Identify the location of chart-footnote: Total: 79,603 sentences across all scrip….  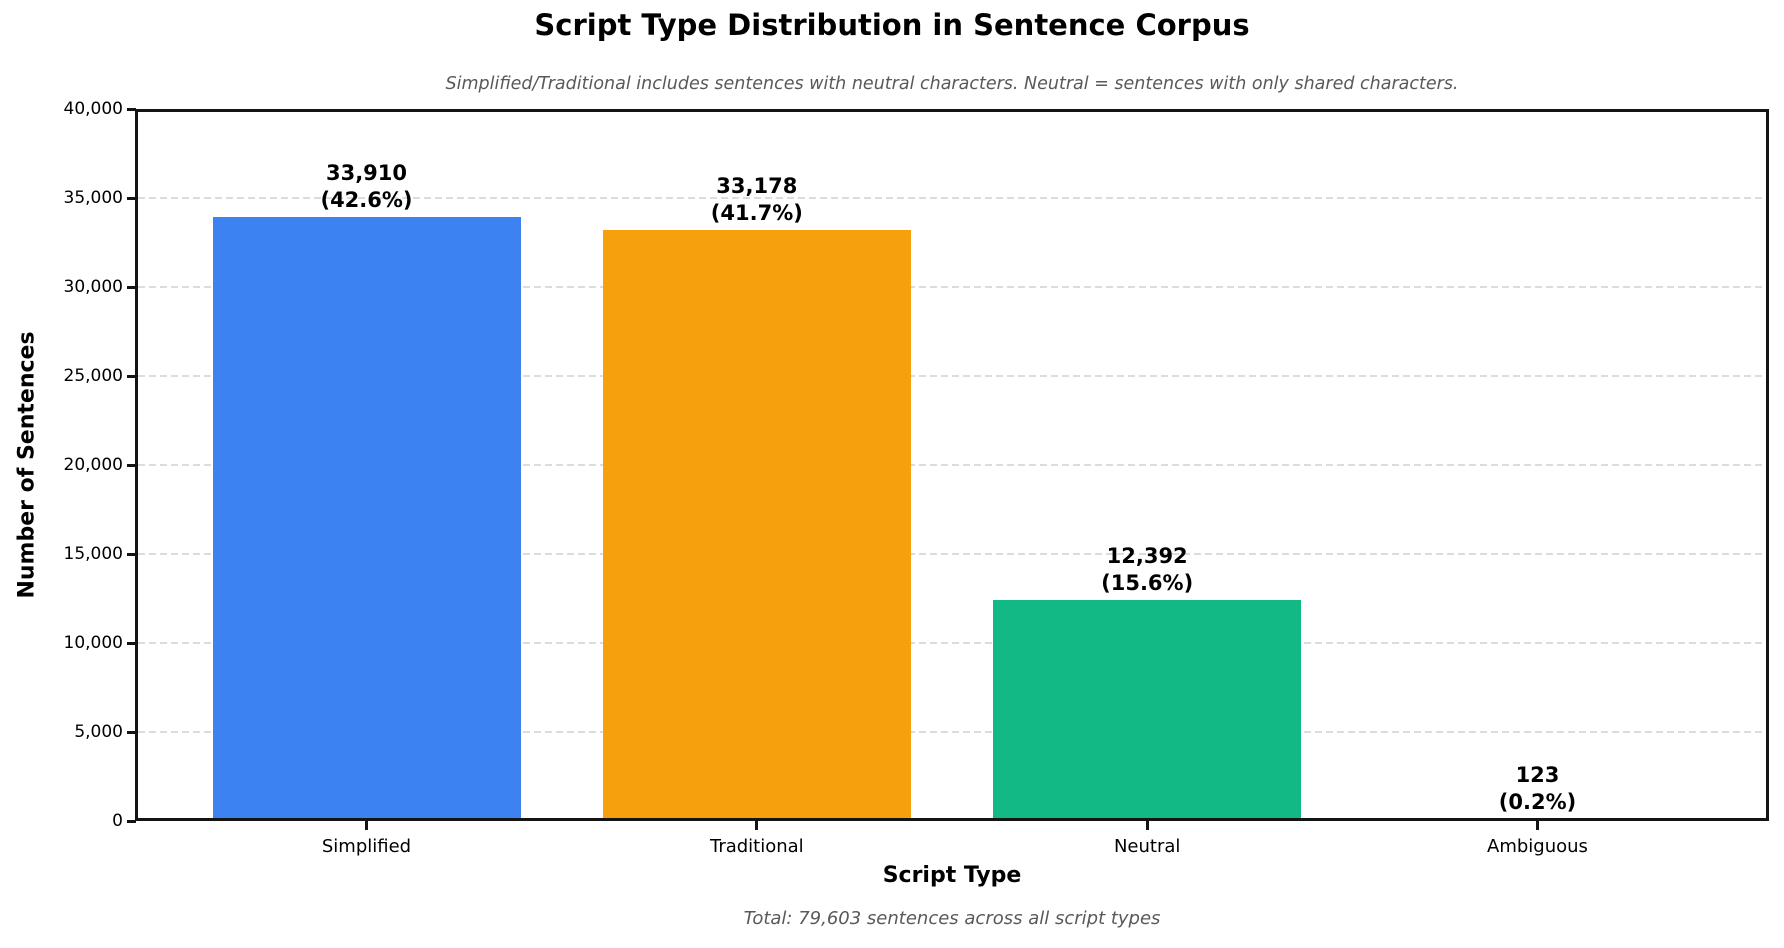
(952, 918).